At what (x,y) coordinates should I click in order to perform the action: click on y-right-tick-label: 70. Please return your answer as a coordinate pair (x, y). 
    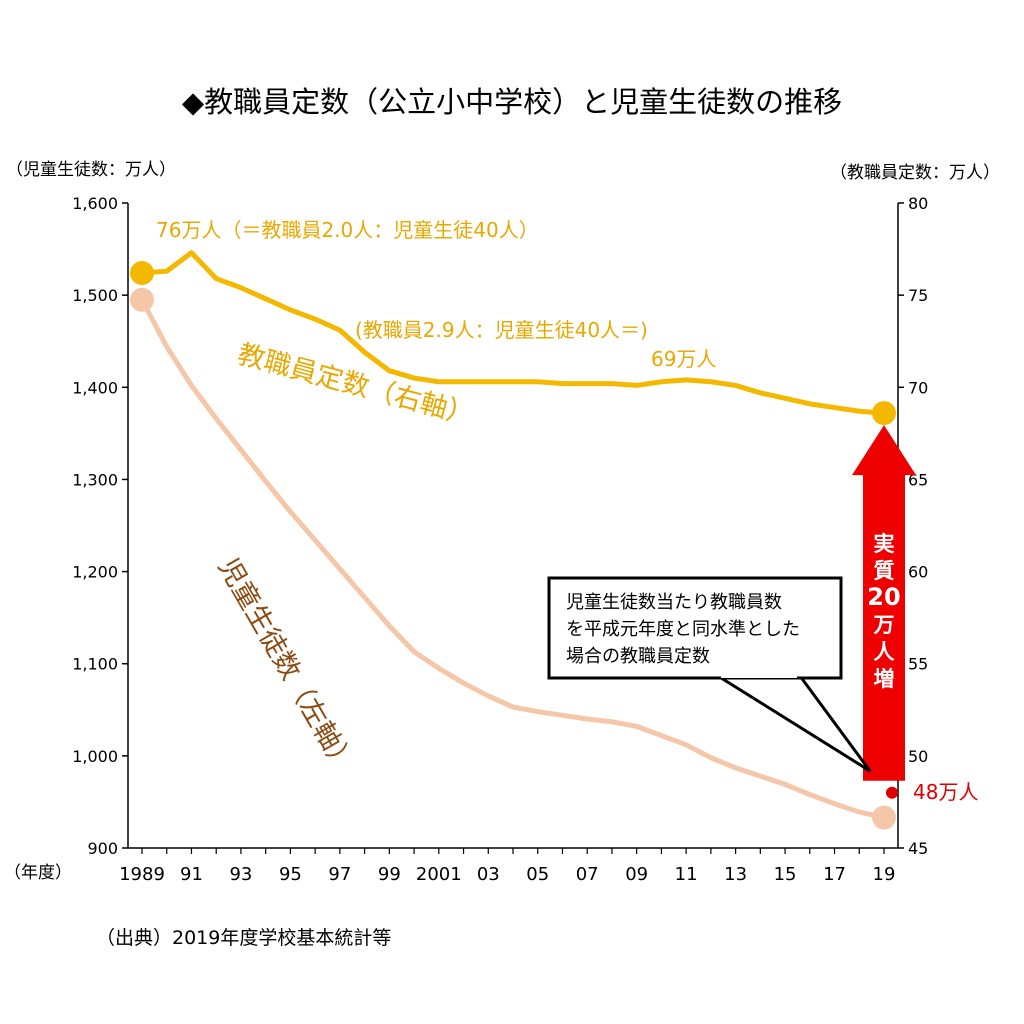
    Looking at the image, I should click on (918, 387).